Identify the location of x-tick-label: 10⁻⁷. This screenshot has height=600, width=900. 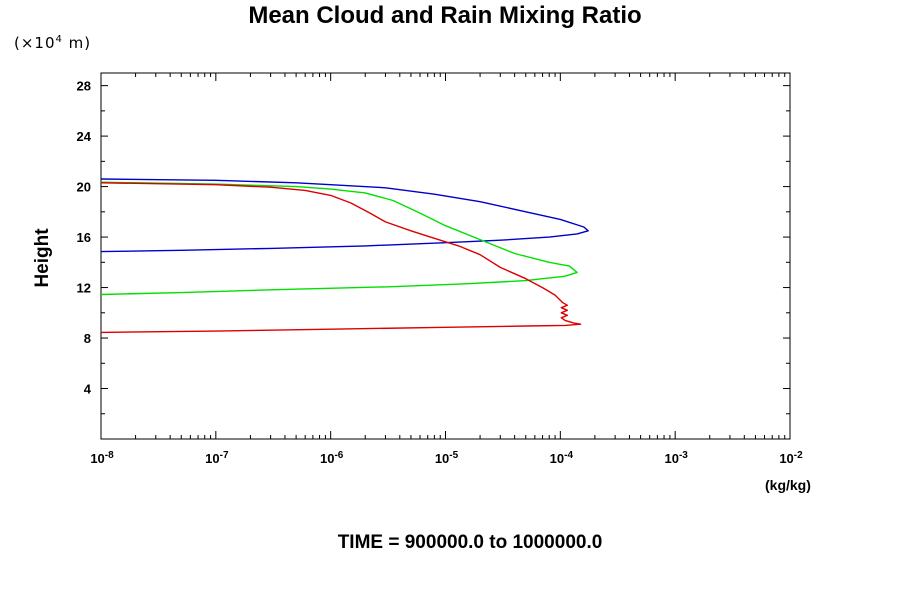
(217, 458).